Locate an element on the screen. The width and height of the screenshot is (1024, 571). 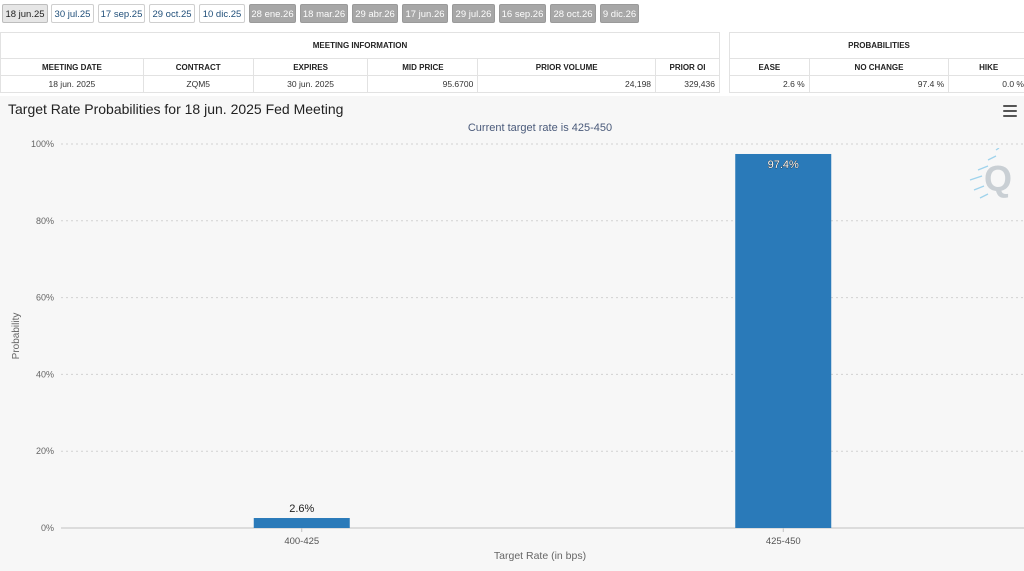
tab-meeting-date: 9 dic.26 is located at coordinates (619, 13).